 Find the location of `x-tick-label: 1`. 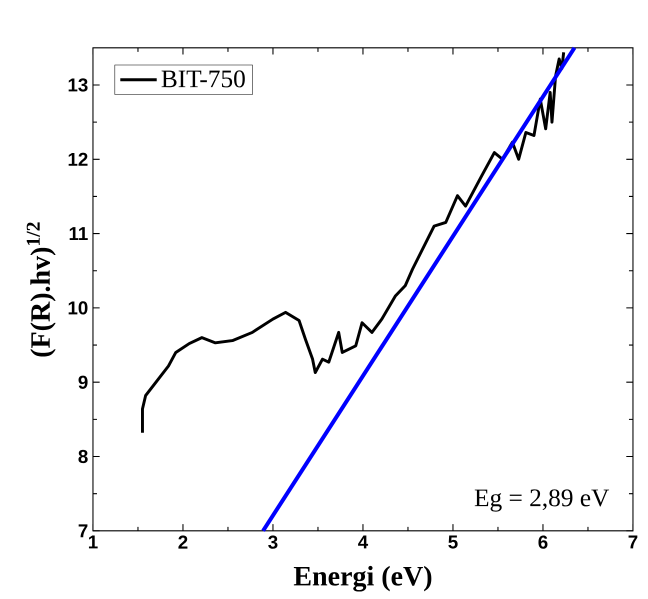

x-tick-label: 1 is located at coordinates (93, 542).